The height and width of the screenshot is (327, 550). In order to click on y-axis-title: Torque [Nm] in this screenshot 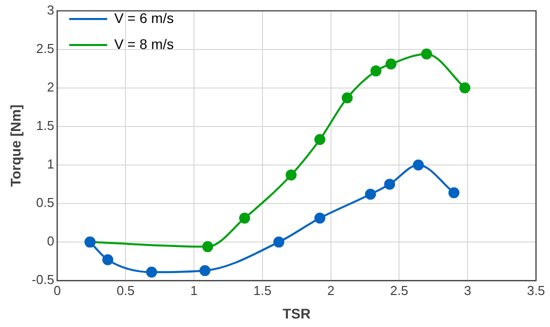, I will do `click(15, 145)`.